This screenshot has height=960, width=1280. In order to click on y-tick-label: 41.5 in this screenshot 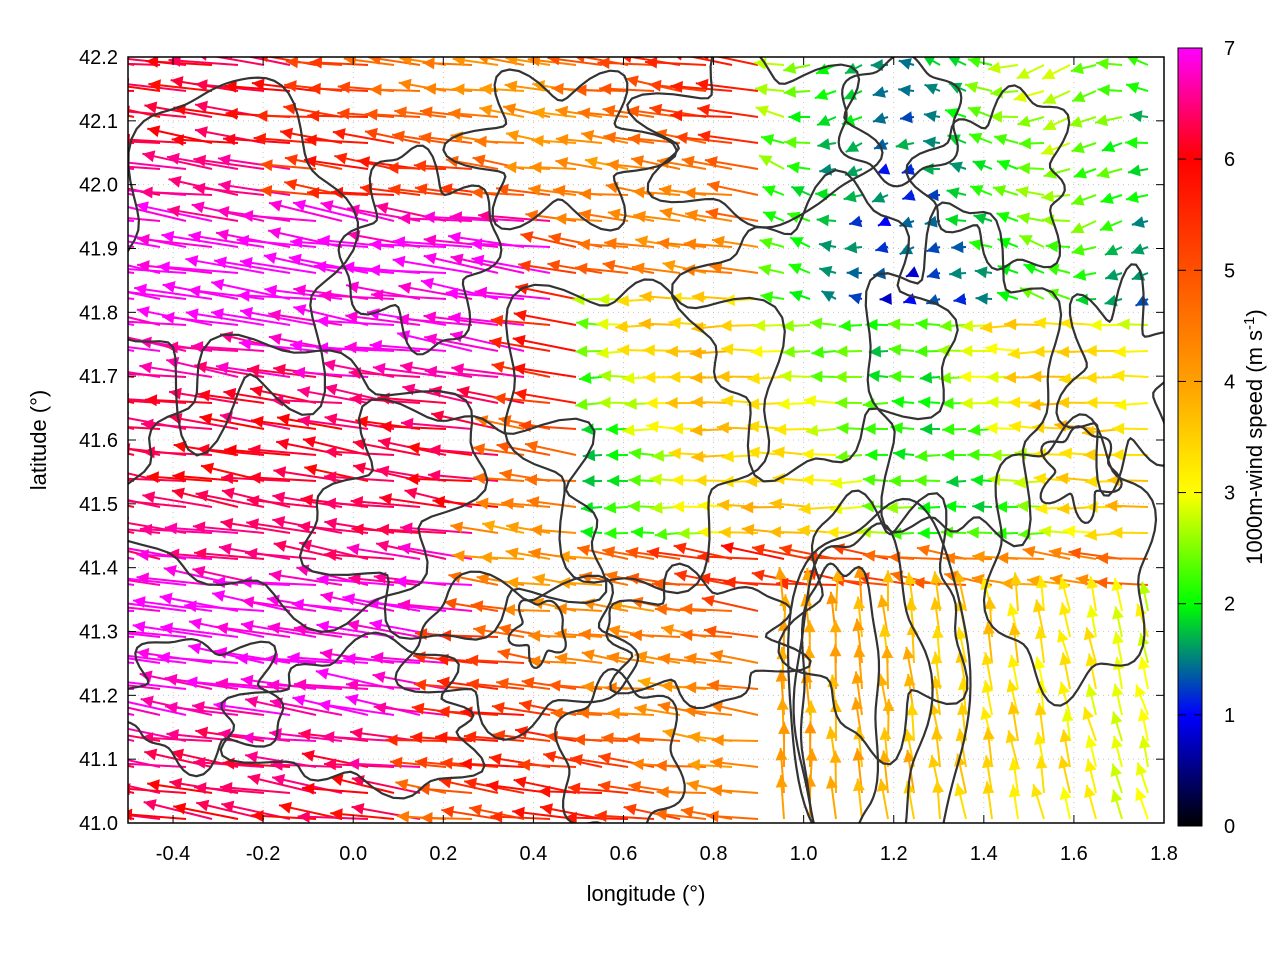, I will do `click(98, 505)`.